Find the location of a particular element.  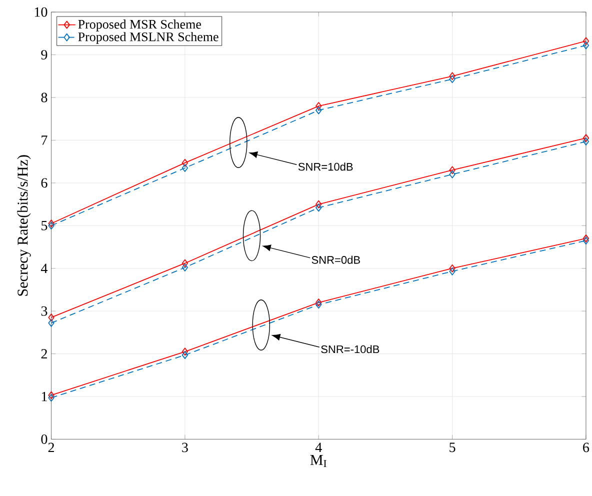

y-axis-title: Secrecy Rate(bits/s/Hz) is located at coordinates (24, 225).